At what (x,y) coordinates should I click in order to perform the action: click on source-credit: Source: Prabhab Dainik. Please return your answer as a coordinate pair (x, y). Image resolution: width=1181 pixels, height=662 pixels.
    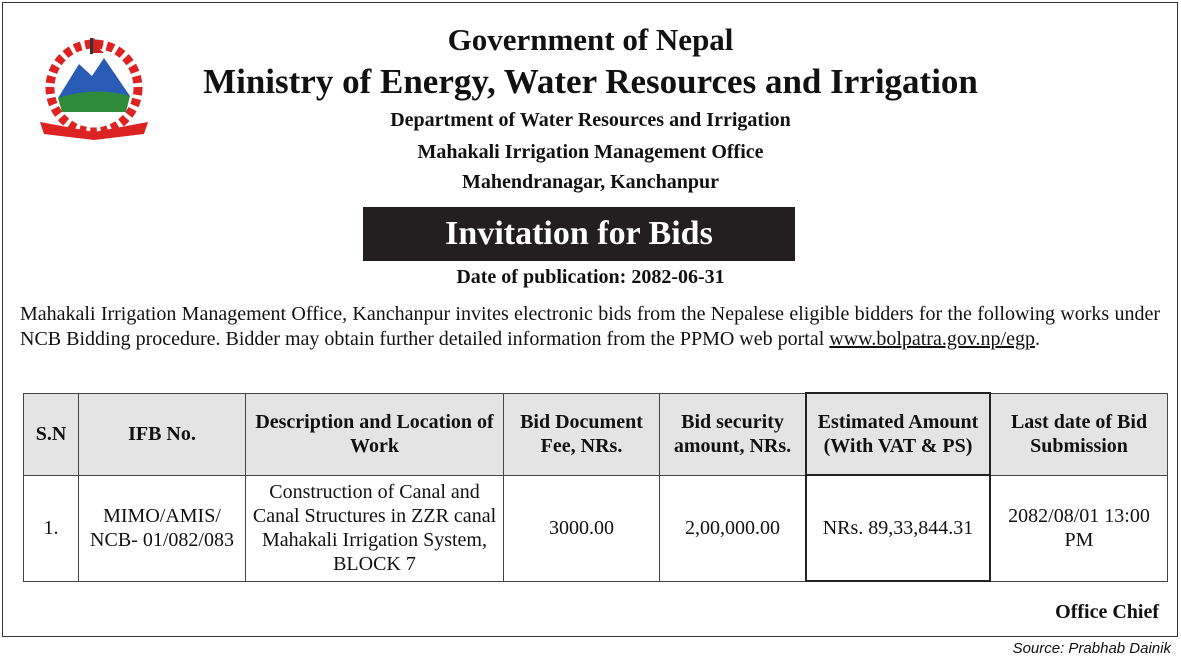
    Looking at the image, I should click on (1091, 648).